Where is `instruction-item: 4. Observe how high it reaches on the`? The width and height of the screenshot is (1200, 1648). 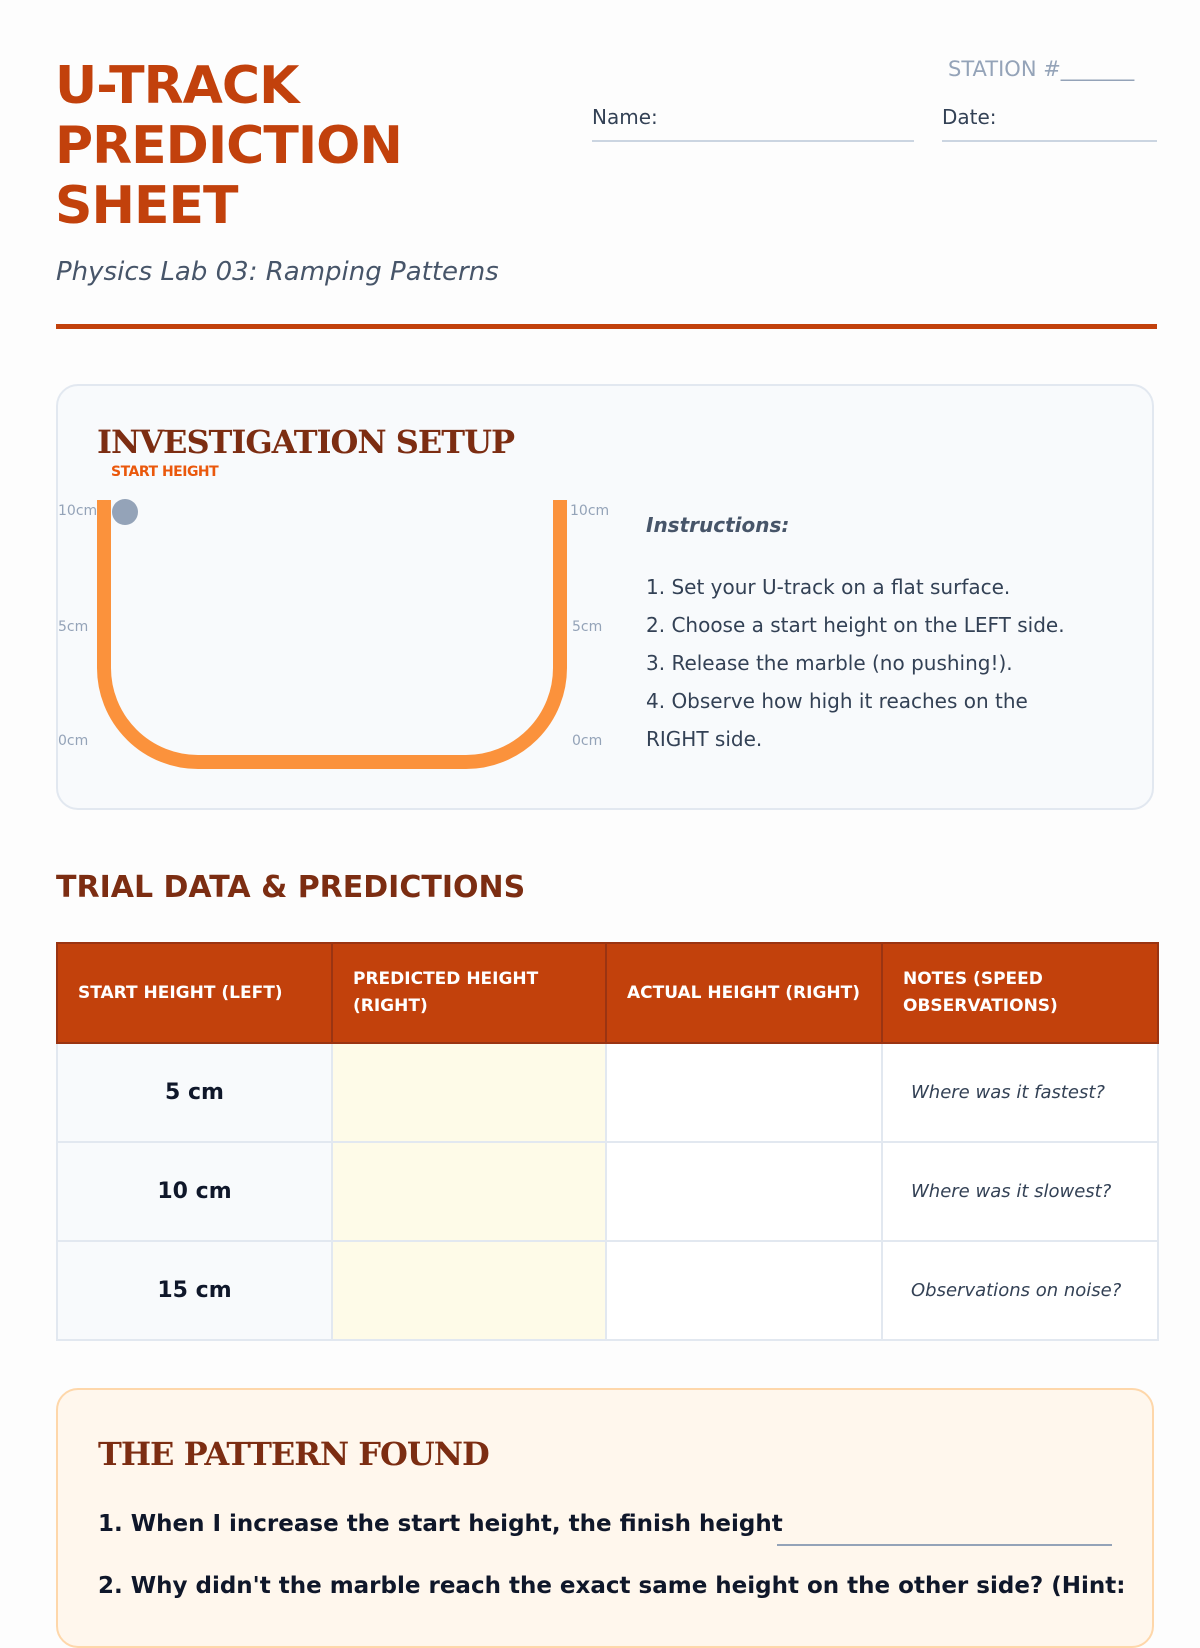 instruction-item: 4. Observe how high it reaches on the is located at coordinates (837, 701).